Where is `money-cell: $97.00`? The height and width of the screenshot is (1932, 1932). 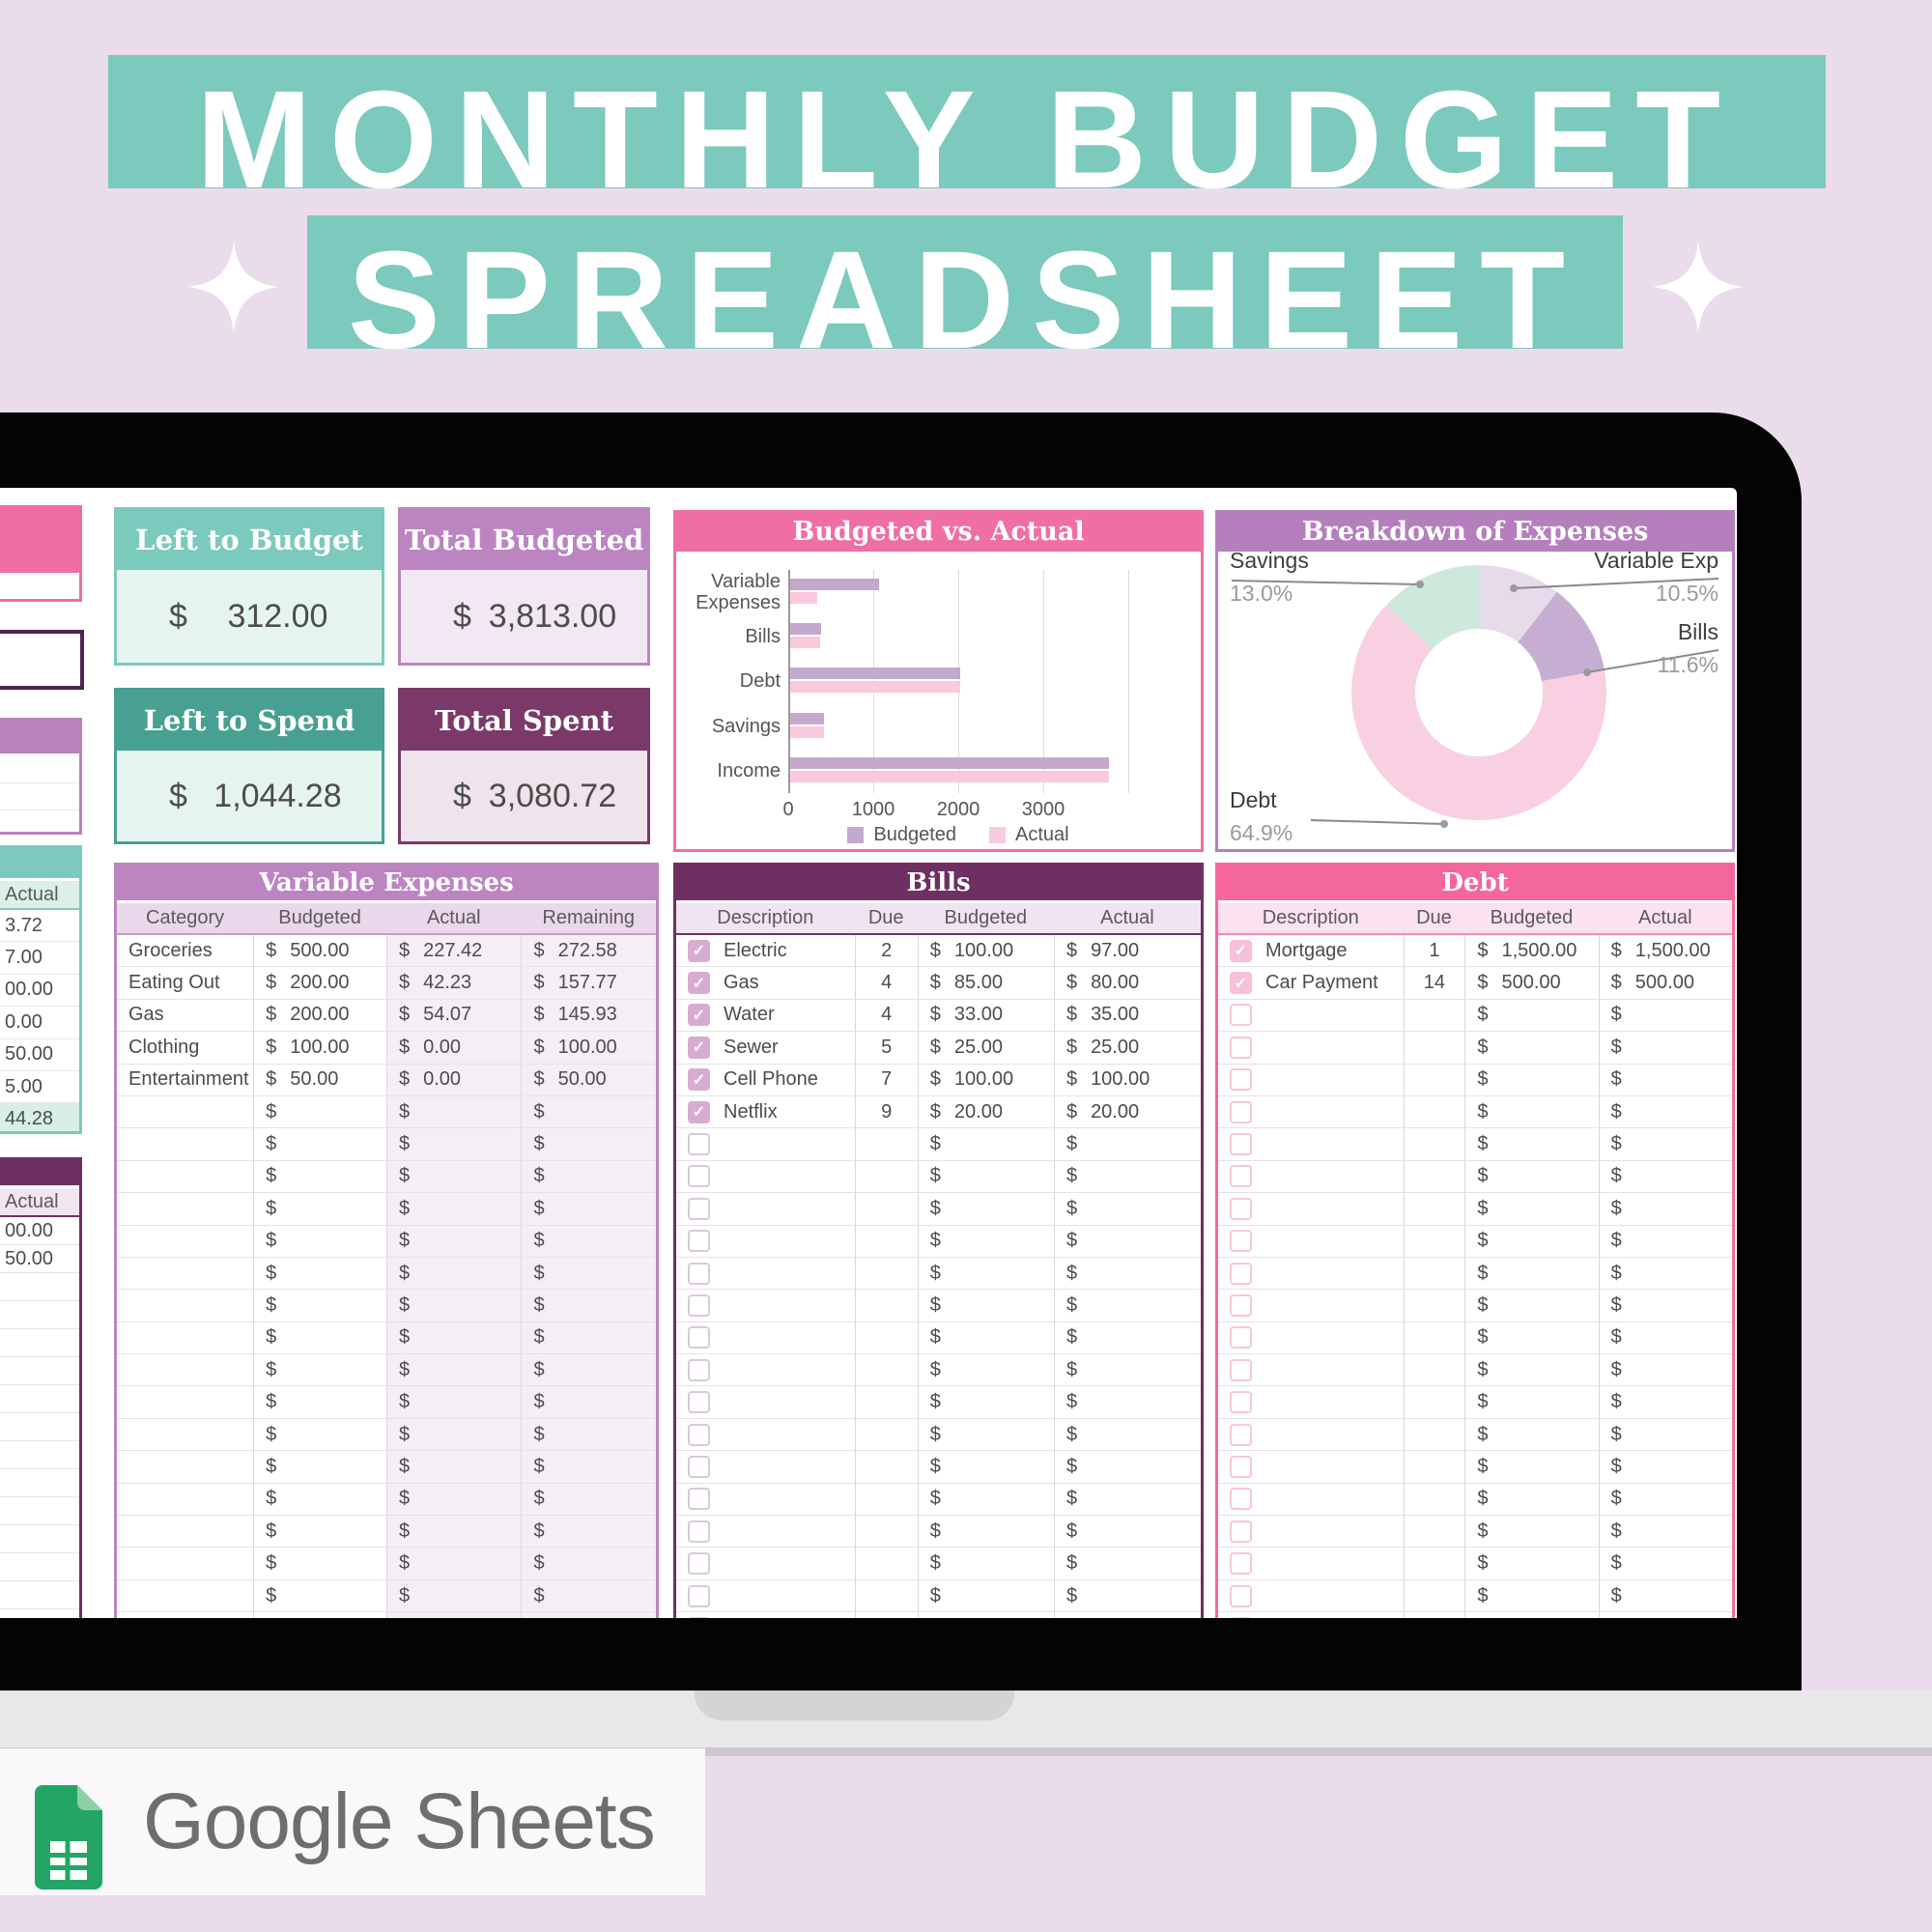 money-cell: $97.00 is located at coordinates (1127, 951).